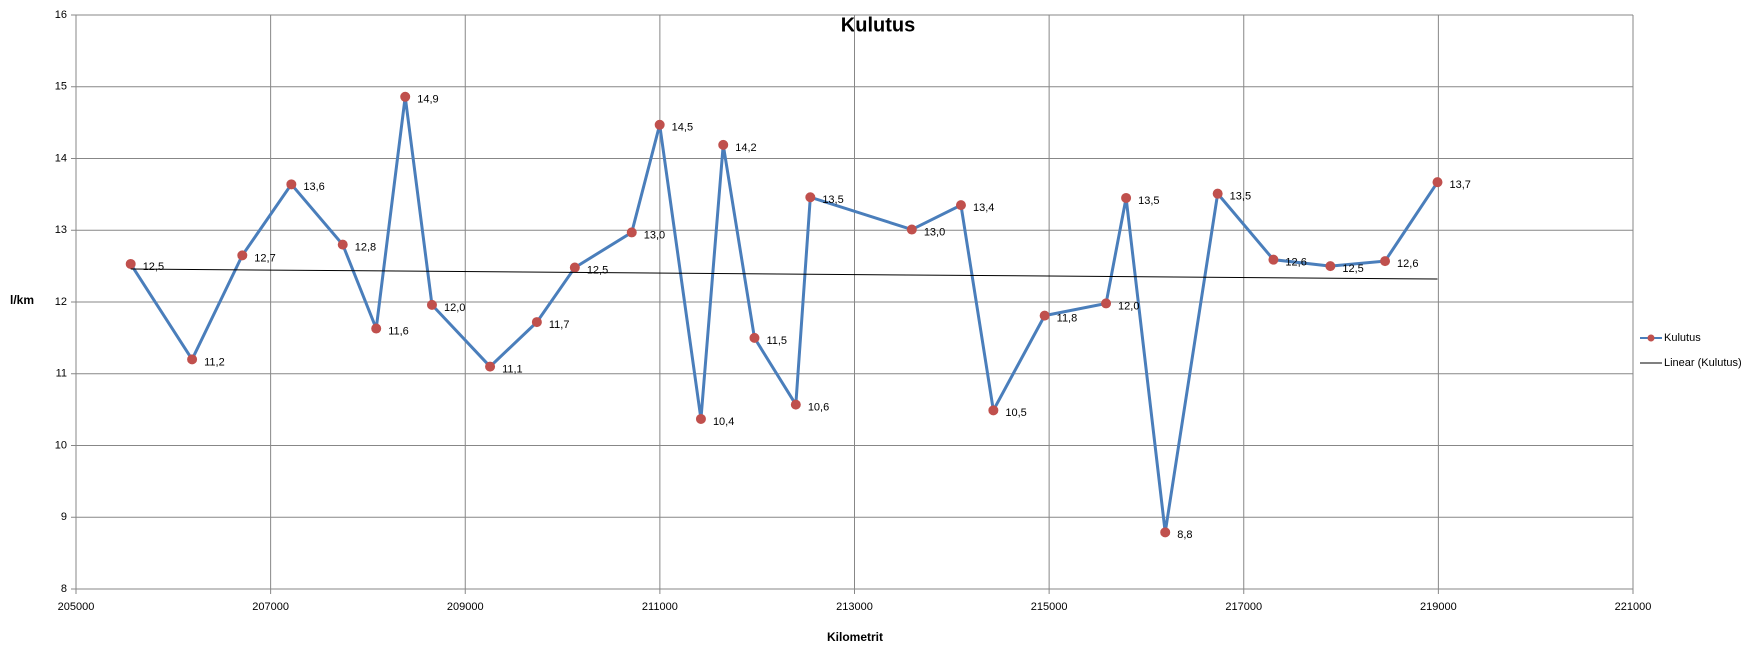  What do you see at coordinates (682, 128) in the screenshot?
I see `data-label: 14,5` at bounding box center [682, 128].